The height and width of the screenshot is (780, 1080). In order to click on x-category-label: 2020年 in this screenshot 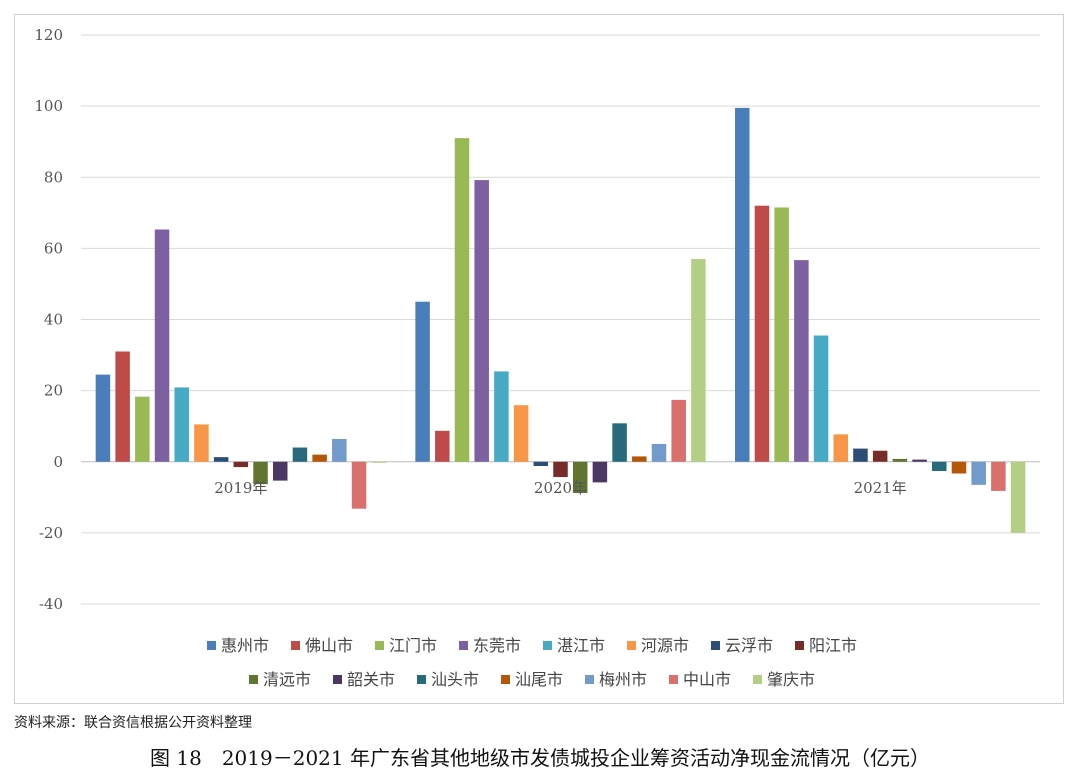, I will do `click(560, 488)`.